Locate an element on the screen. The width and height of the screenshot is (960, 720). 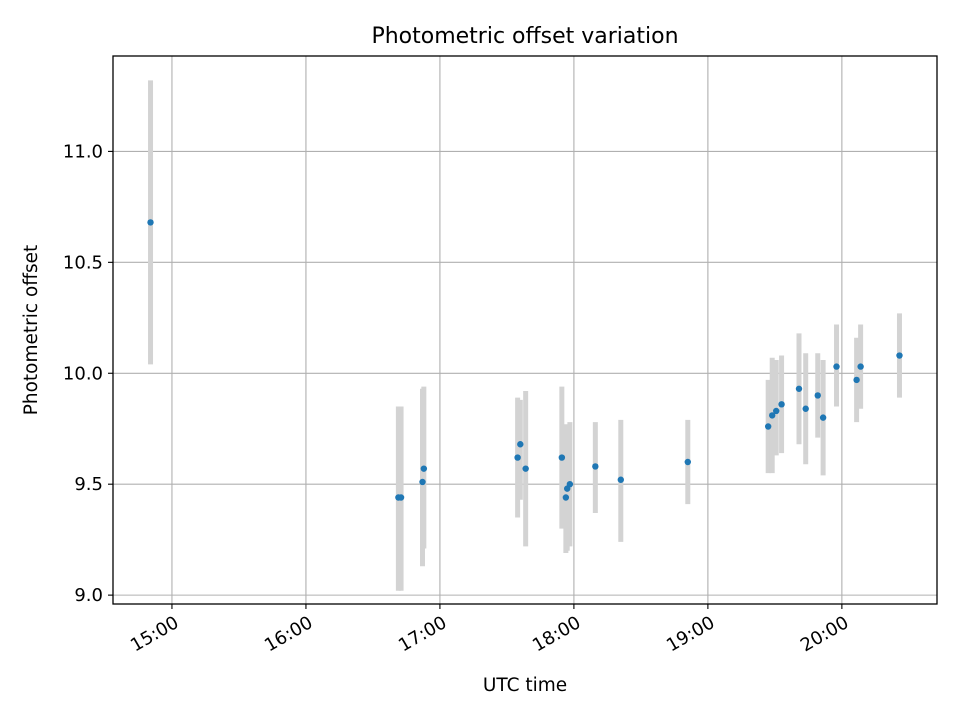
y-tick-label: 9.0 is located at coordinates (88, 595).